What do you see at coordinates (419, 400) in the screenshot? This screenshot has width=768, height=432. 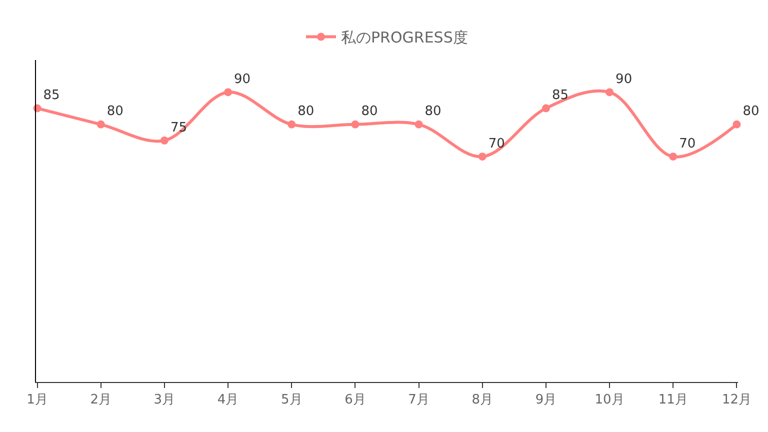 I see `x-tick-label: 7月` at bounding box center [419, 400].